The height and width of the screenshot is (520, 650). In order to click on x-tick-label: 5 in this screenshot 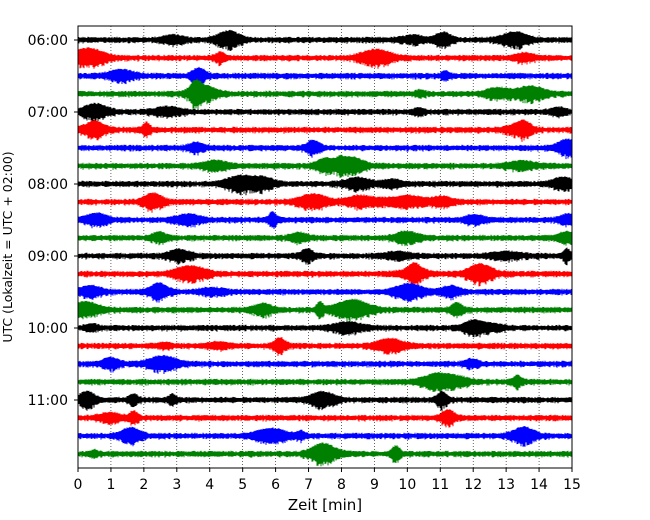, I will do `click(242, 485)`.